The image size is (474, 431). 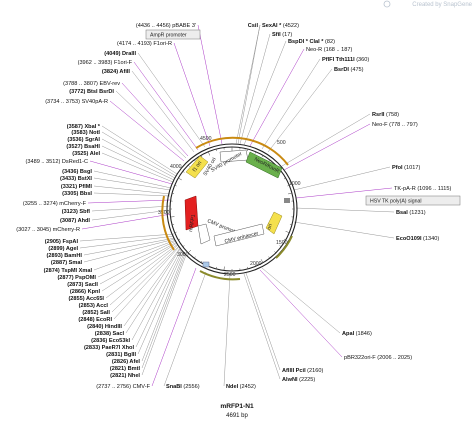 What do you see at coordinates (391, 115) in the screenshot?
I see `site-position: (758)` at bounding box center [391, 115].